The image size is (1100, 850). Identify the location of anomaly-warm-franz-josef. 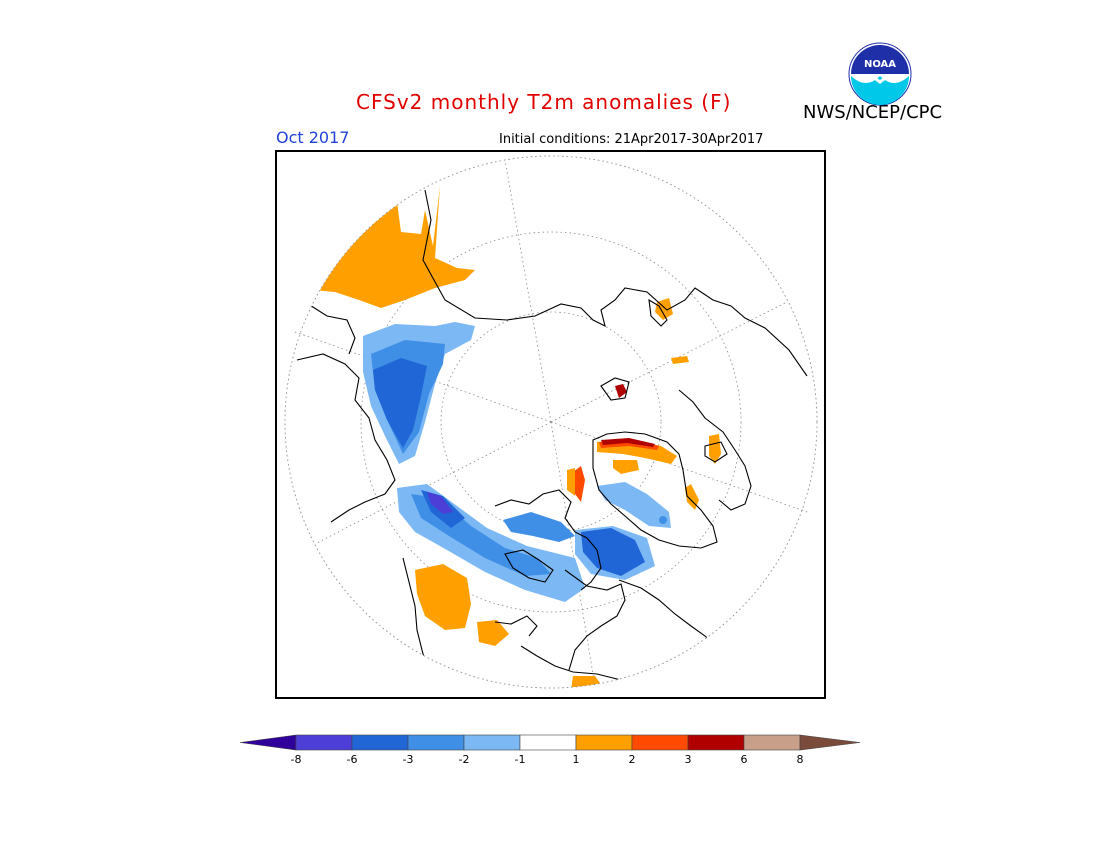
(621, 391).